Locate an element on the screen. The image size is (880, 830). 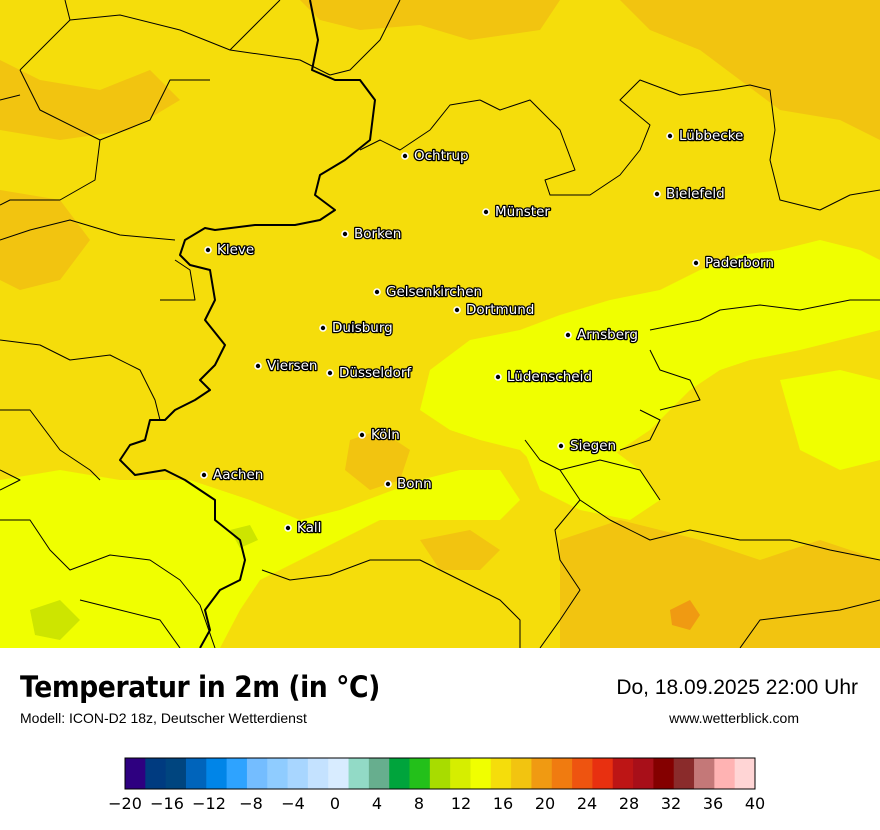
city-label: Lüdenscheid is located at coordinates (549, 377).